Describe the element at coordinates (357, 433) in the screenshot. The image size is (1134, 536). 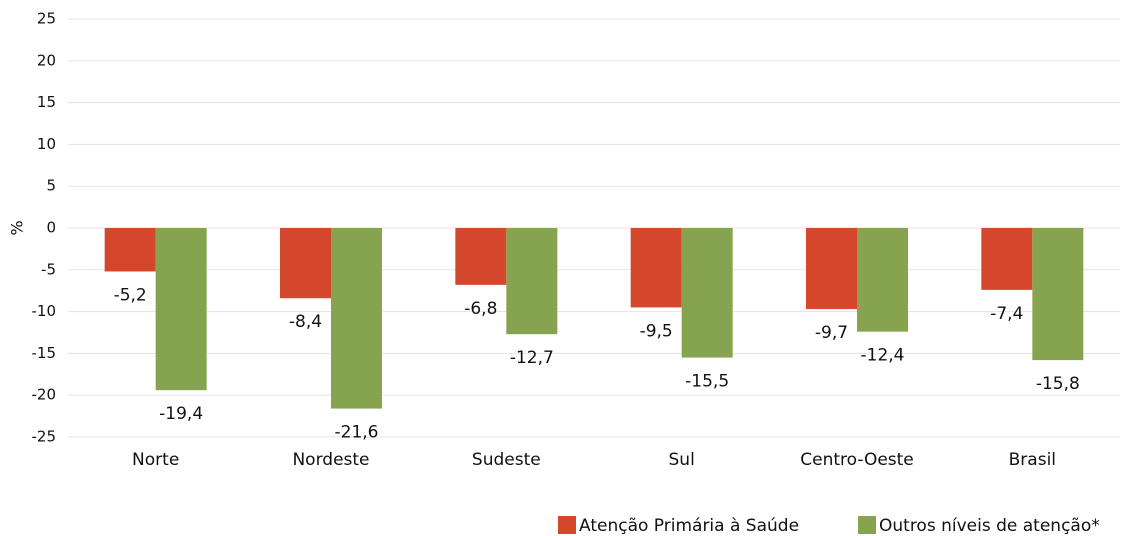
I see `data-label: -21,6` at that location.